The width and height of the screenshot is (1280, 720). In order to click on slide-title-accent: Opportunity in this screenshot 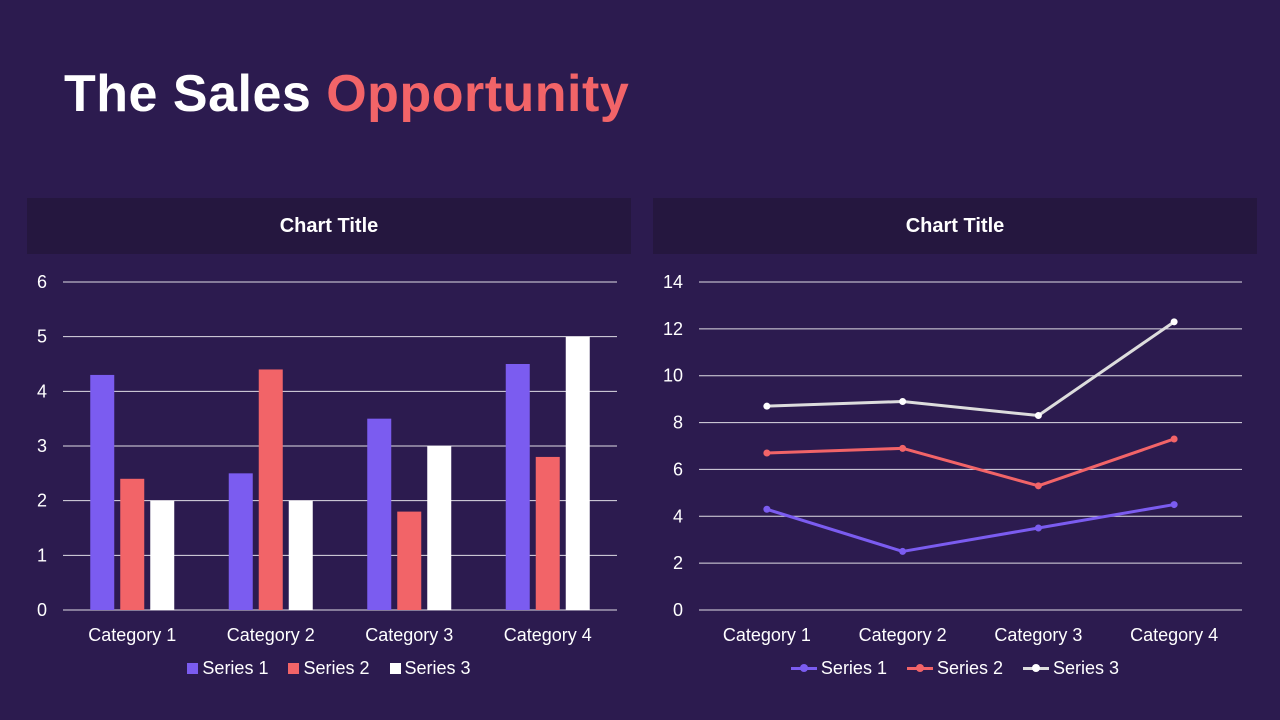, I will do `click(478, 94)`.